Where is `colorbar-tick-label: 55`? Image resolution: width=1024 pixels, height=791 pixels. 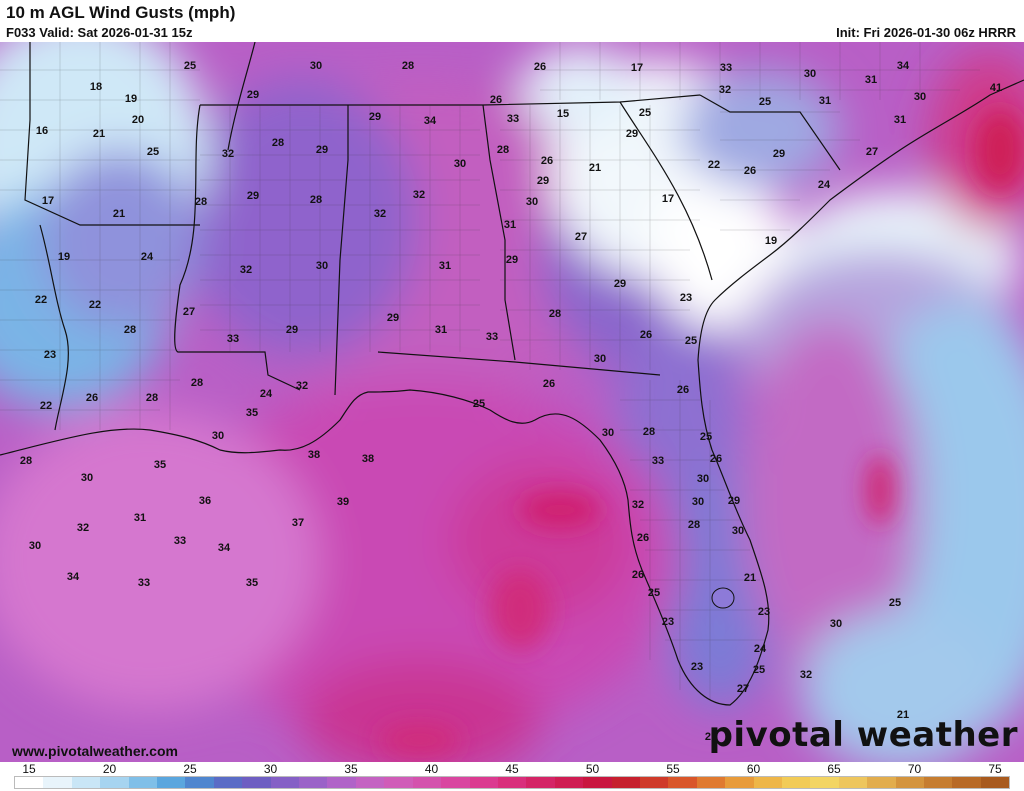
colorbar-tick-label: 55 is located at coordinates (673, 769).